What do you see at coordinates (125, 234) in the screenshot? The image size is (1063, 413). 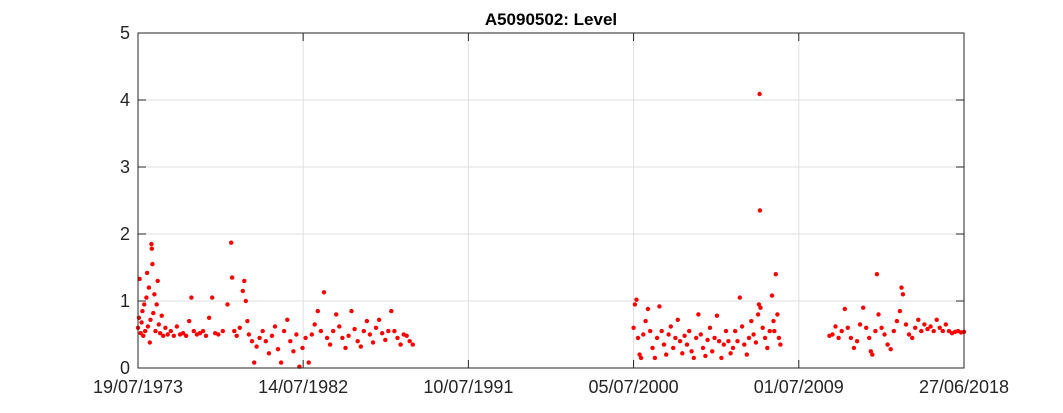 I see `y-tick-label: 2` at bounding box center [125, 234].